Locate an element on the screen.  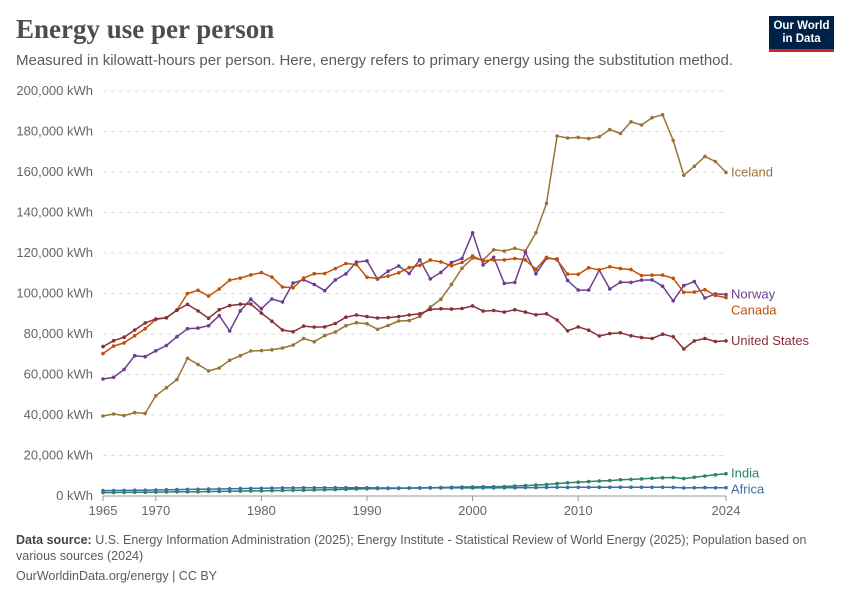
series-label-africa: Africa is located at coordinates (748, 489).